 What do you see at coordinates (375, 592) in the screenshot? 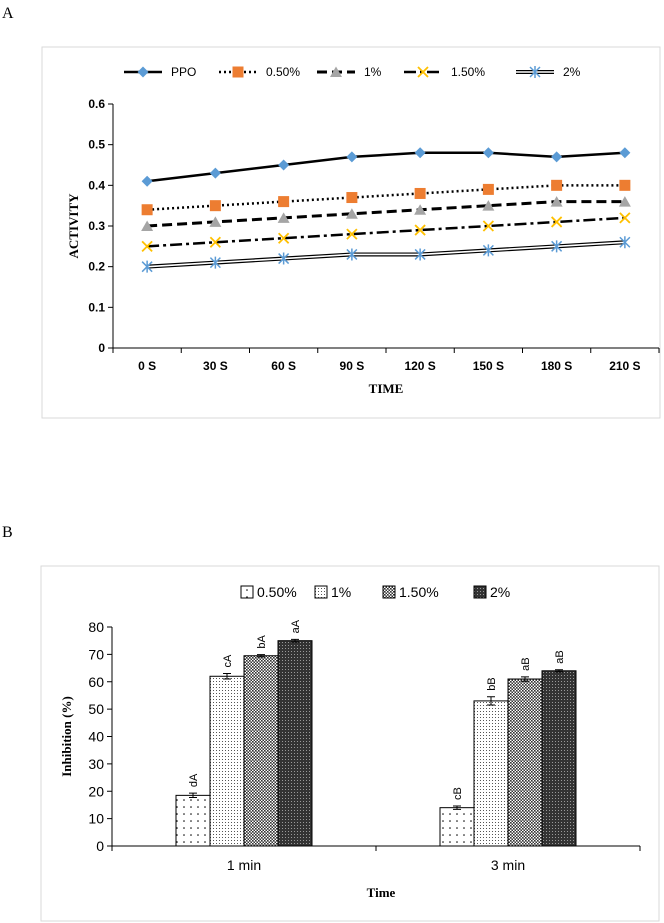
I see `chart-b-legend: 0.50% 1% 1.50% 2%` at bounding box center [375, 592].